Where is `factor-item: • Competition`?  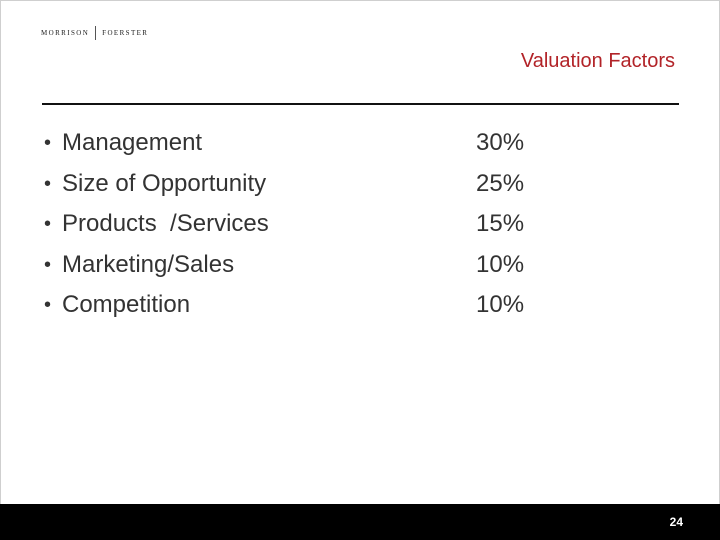
factor-item: • Competition is located at coordinates (156, 305).